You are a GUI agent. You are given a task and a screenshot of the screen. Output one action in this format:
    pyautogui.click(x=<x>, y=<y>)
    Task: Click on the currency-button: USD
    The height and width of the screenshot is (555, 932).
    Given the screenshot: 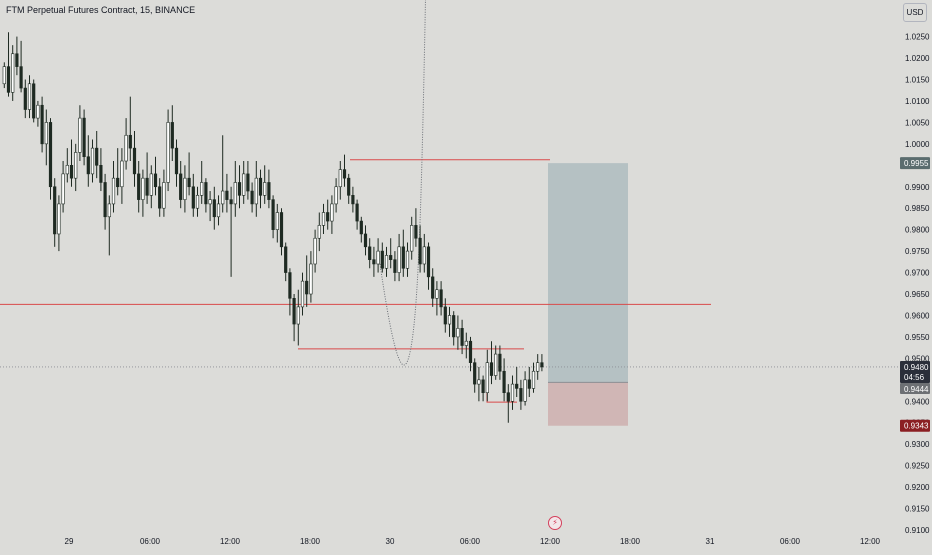 What is the action you would take?
    pyautogui.click(x=915, y=12)
    